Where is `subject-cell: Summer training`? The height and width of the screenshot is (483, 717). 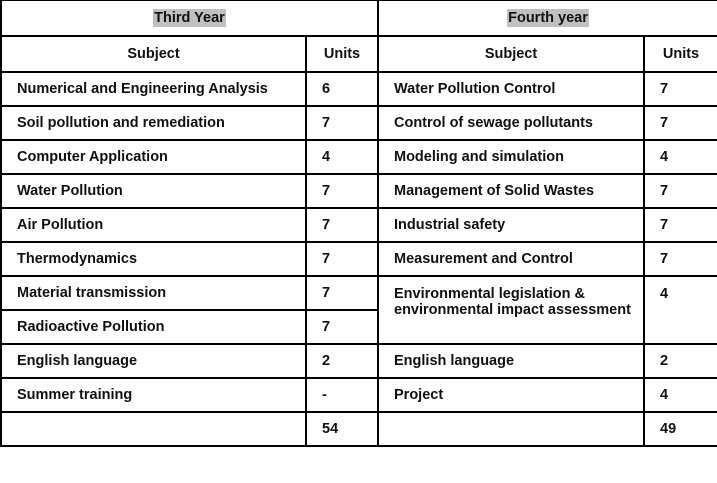
subject-cell: Summer training is located at coordinates (153, 395).